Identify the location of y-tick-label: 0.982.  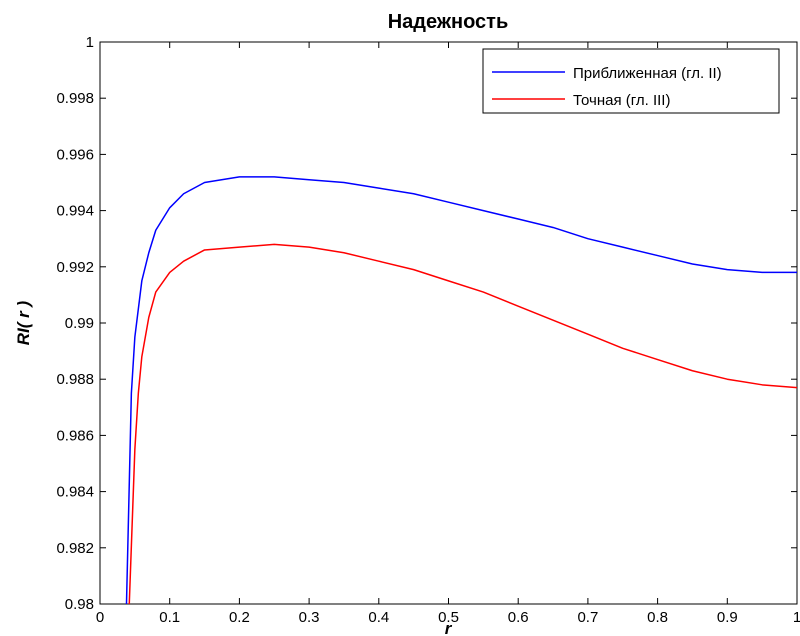
(75, 548).